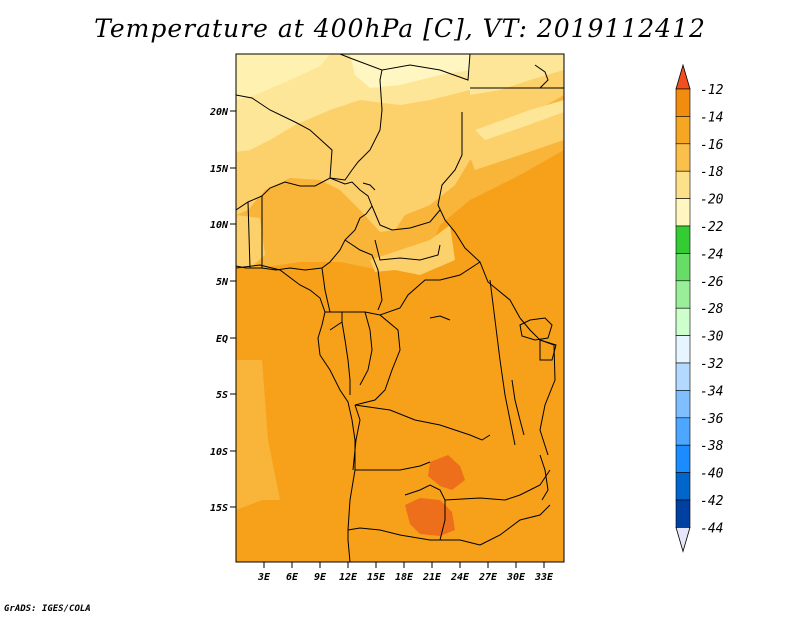 Image resolution: width=800 pixels, height=618 pixels. I want to click on y-tick-label: 5N, so click(222, 282).